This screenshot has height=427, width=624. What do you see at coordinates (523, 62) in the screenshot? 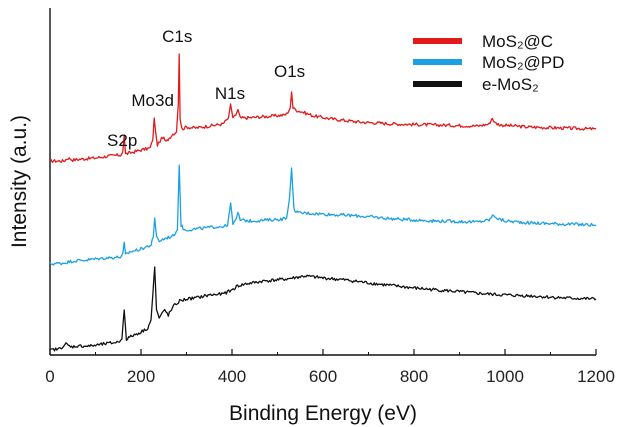
I see `legend-label: MoS₂@PD` at bounding box center [523, 62].